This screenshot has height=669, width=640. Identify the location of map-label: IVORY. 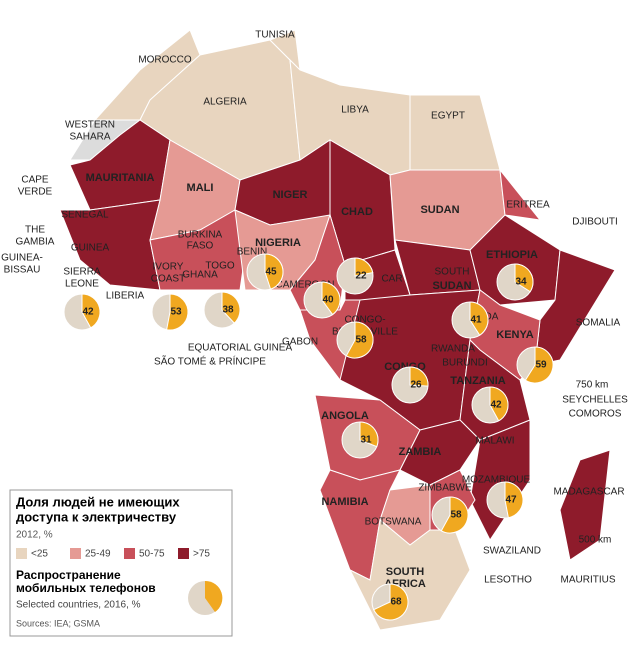
(168, 267).